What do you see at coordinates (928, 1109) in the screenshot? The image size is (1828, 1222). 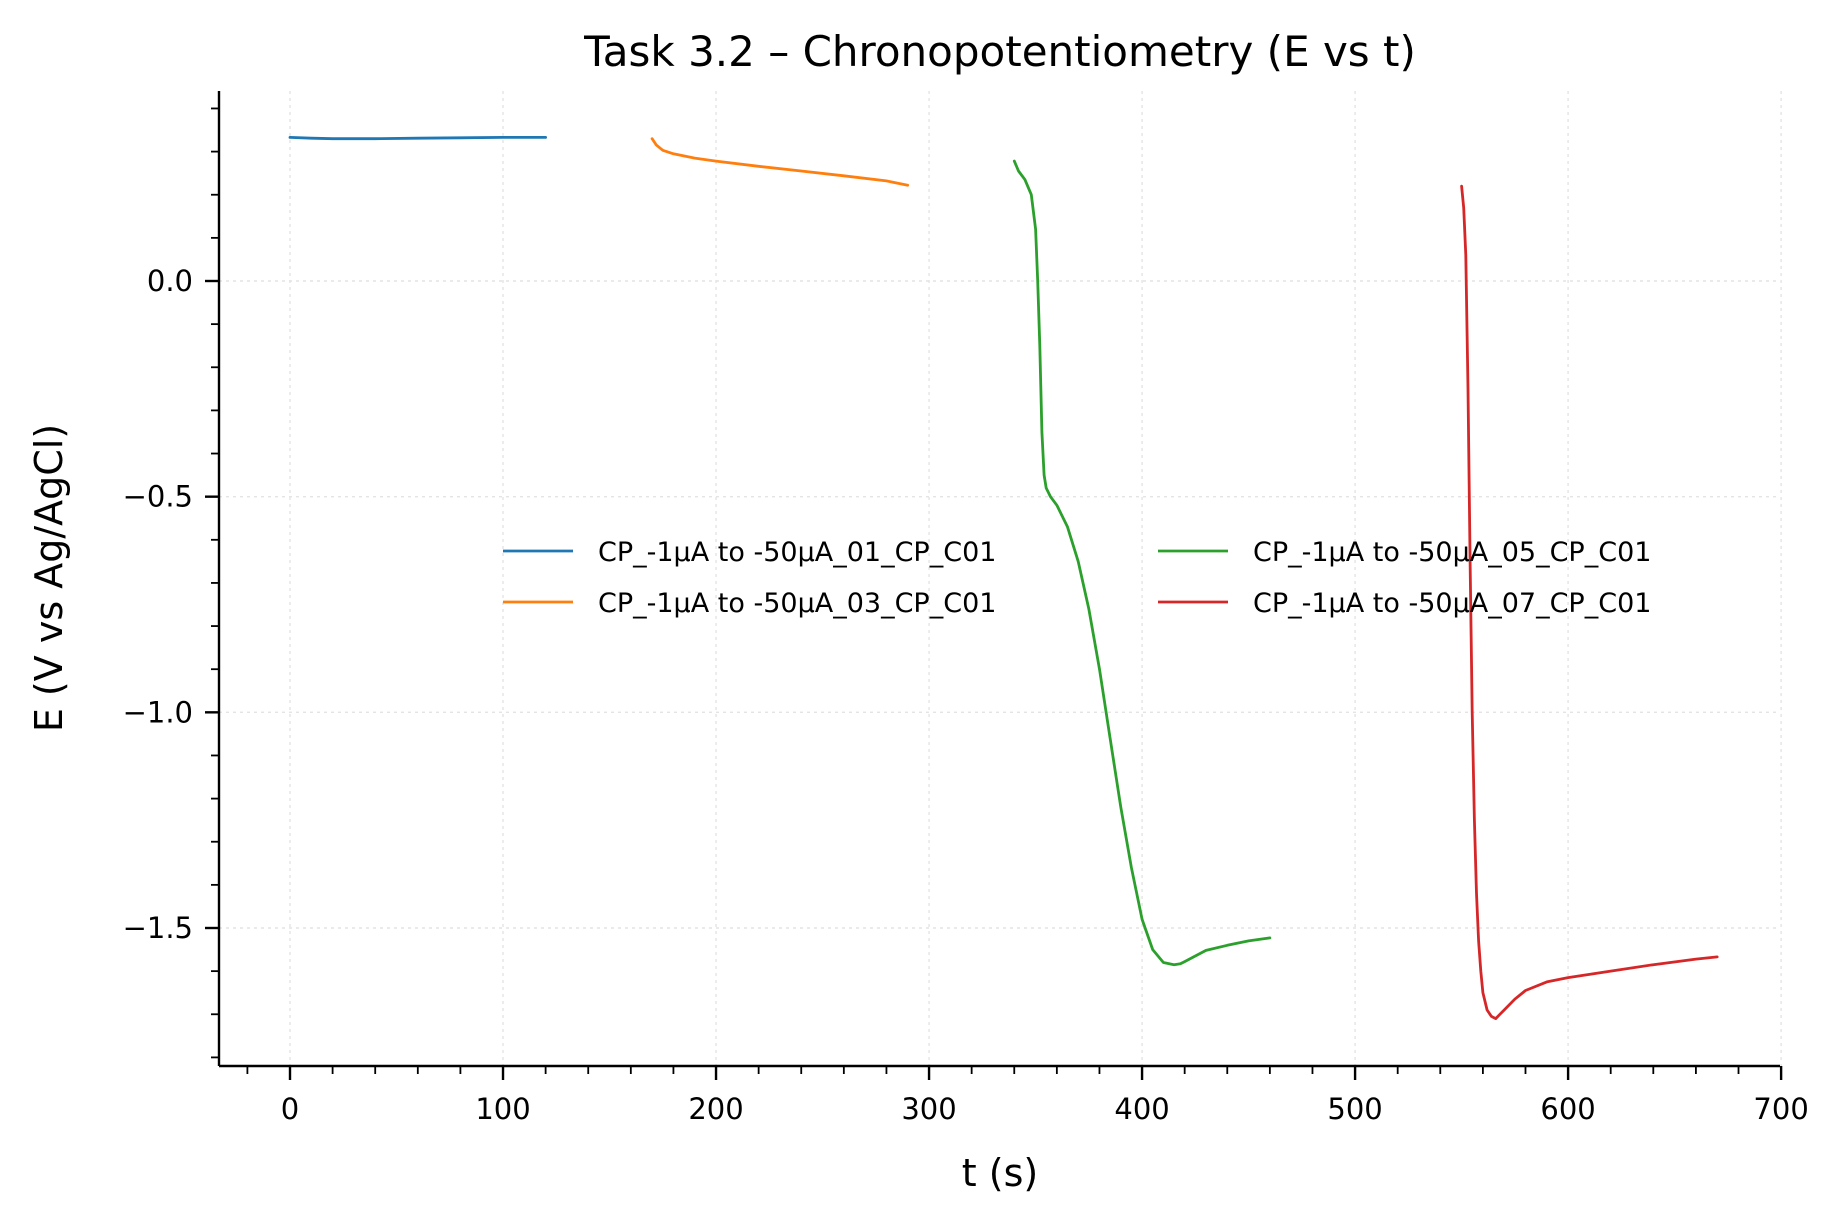 I see `x-tick-label: 300` at bounding box center [928, 1109].